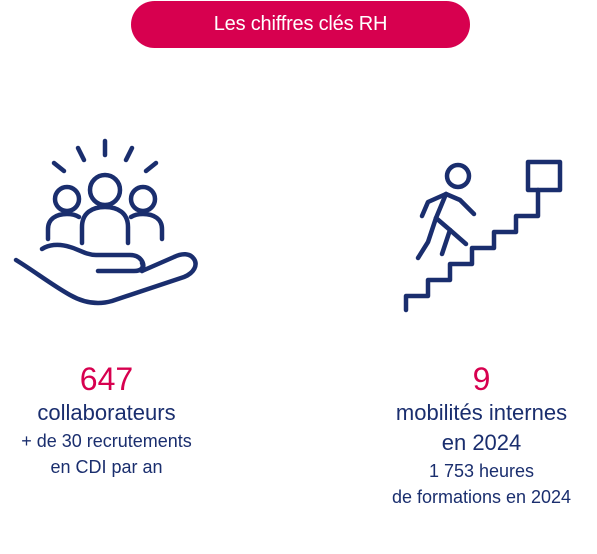  I want to click on section-title: Les chiffres clés RH, so click(300, 24).